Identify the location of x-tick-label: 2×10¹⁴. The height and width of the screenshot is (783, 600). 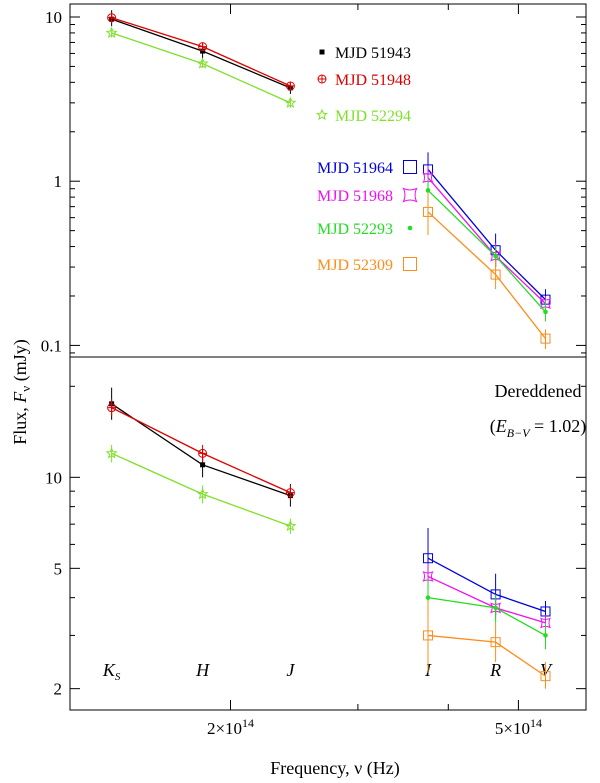
(230, 727).